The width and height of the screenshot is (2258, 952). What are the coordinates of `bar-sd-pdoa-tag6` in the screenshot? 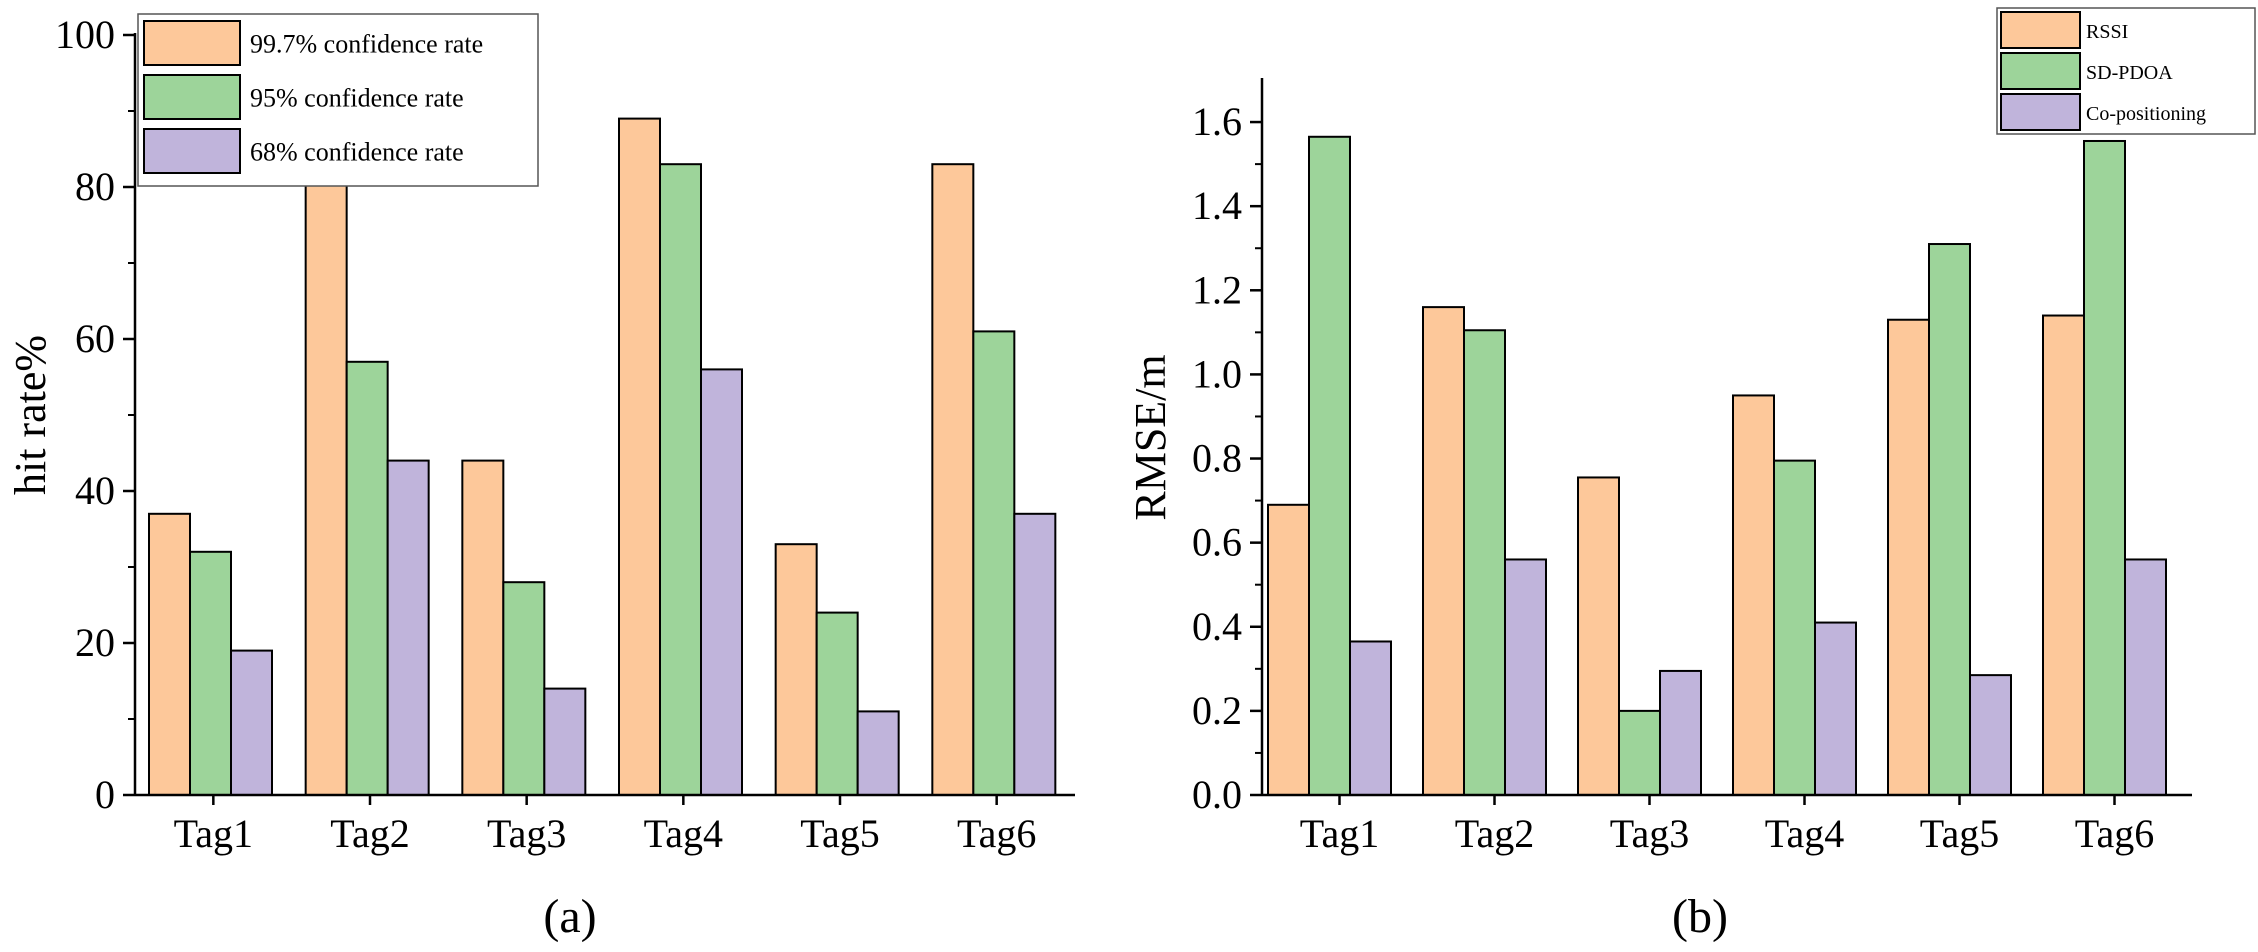 It's located at (2104, 467).